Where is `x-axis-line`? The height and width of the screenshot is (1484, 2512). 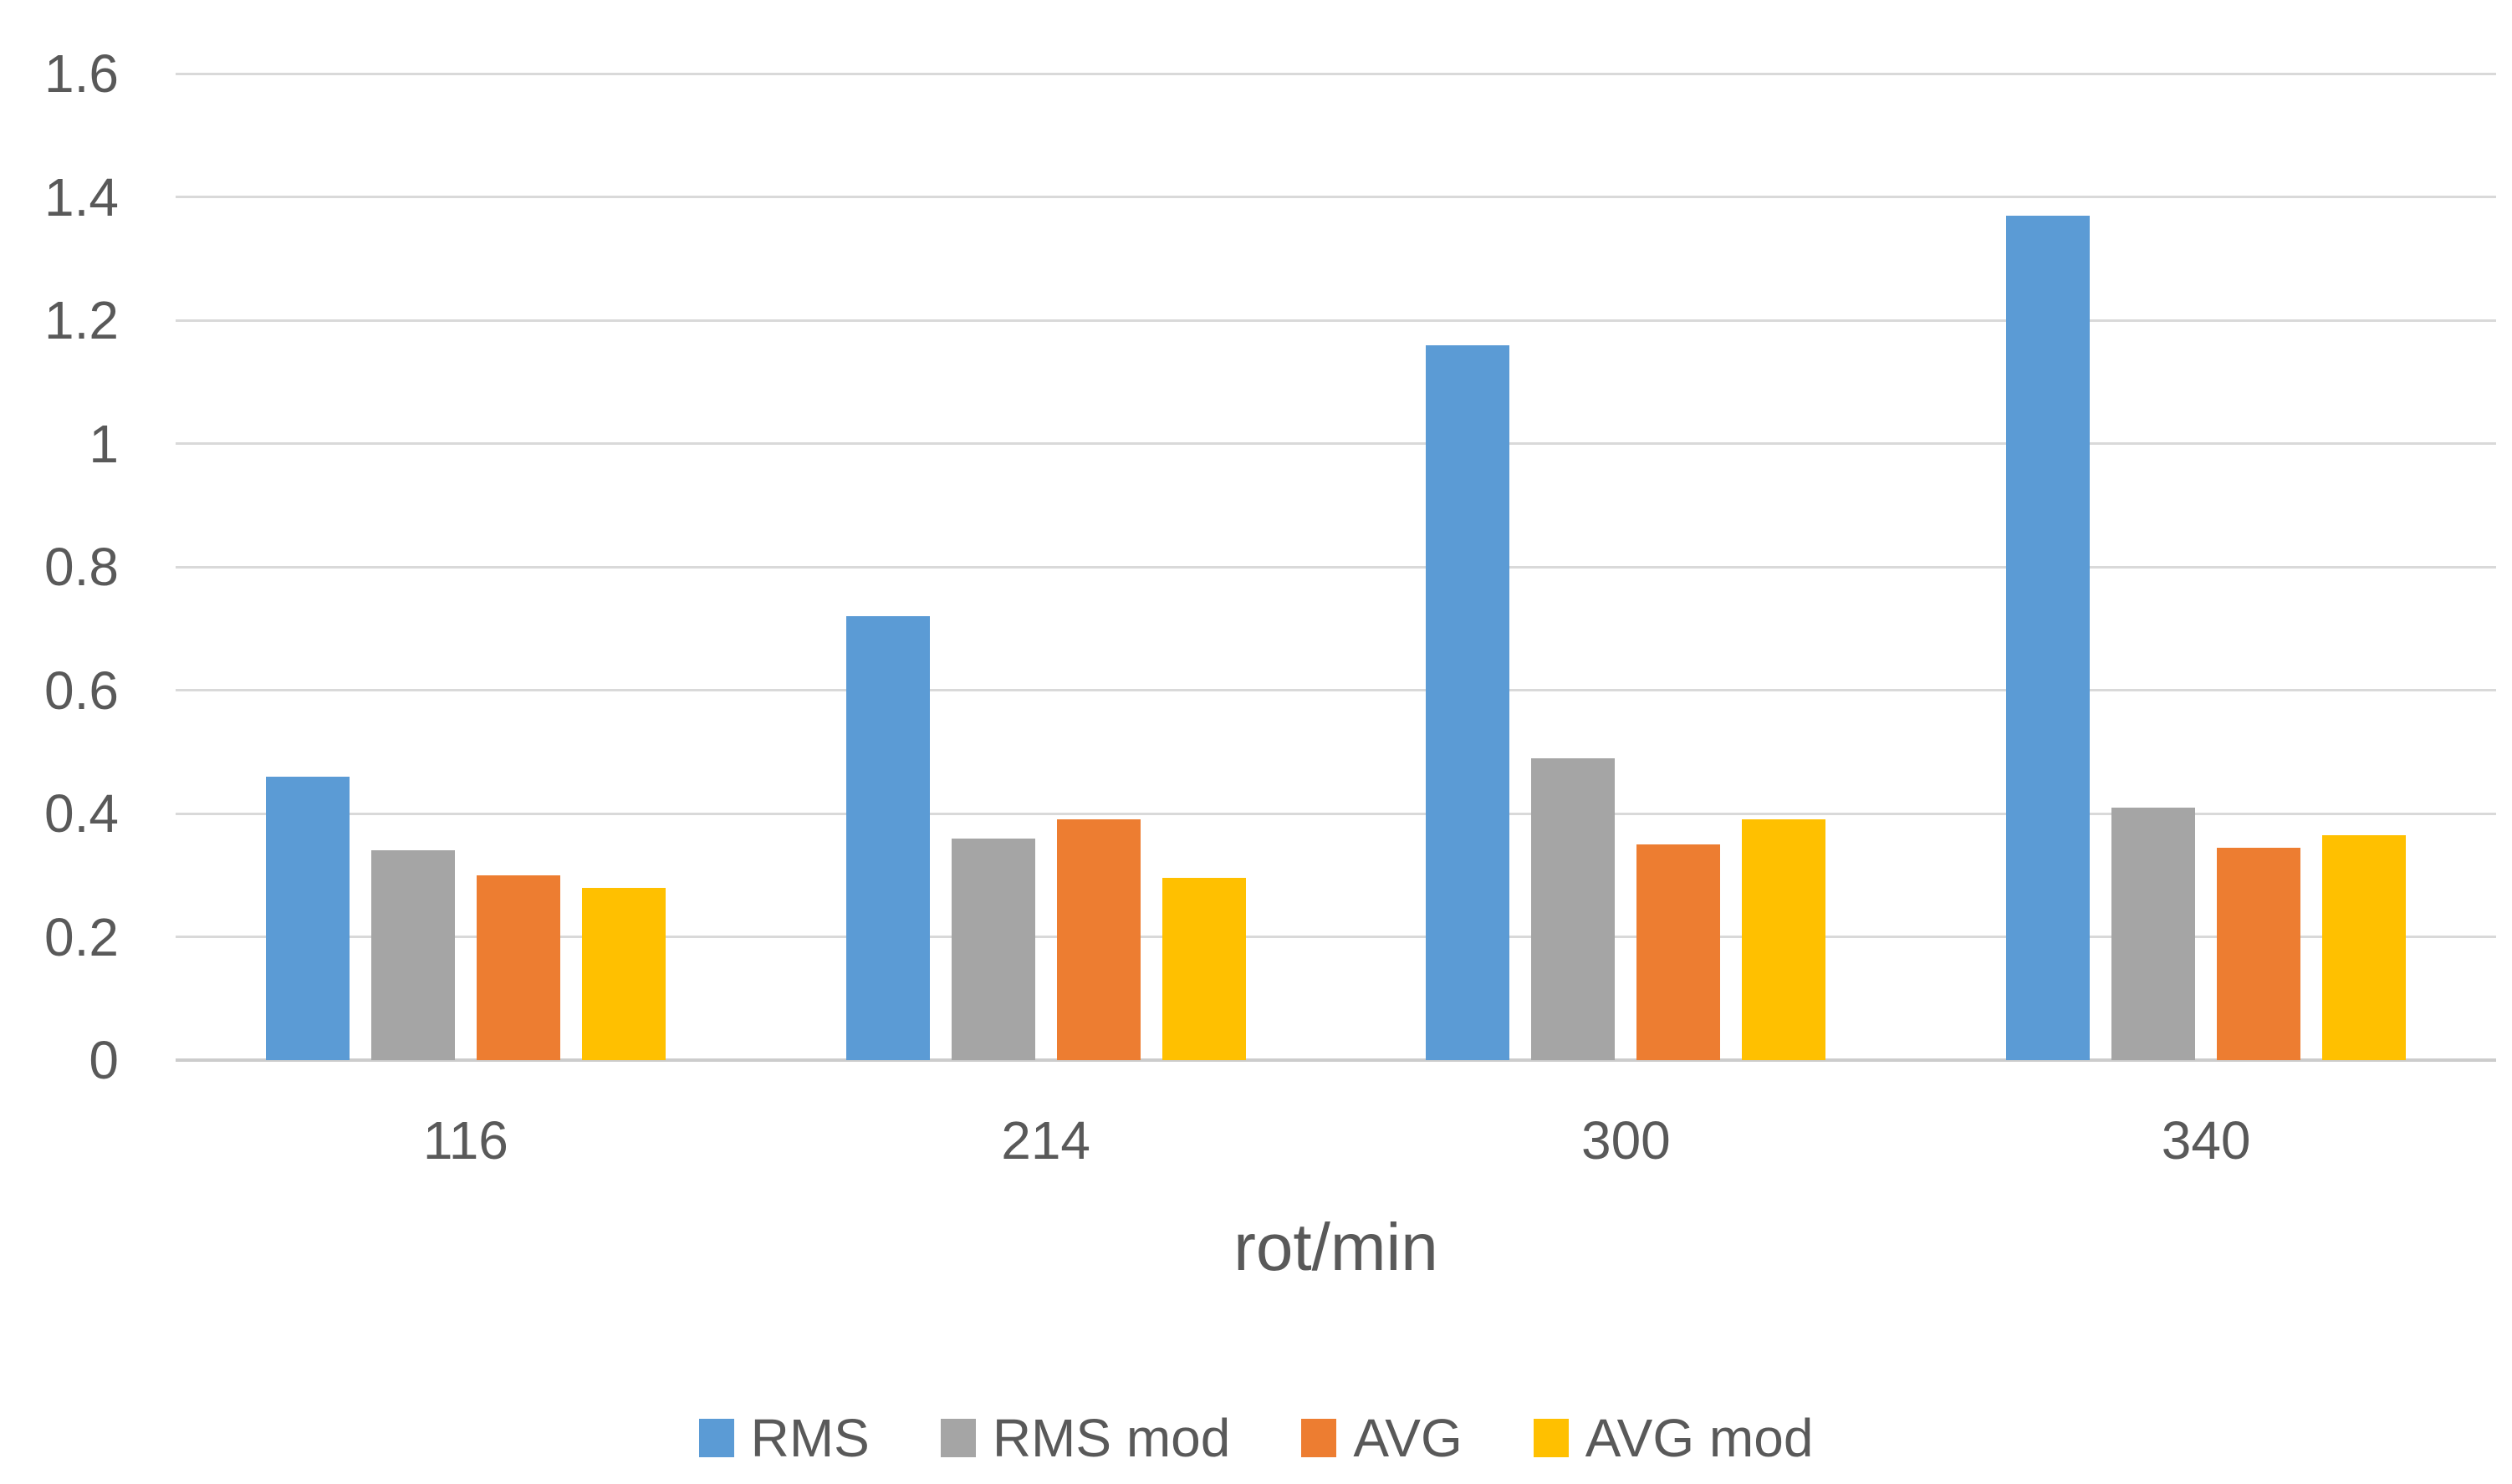 x-axis-line is located at coordinates (1336, 1060).